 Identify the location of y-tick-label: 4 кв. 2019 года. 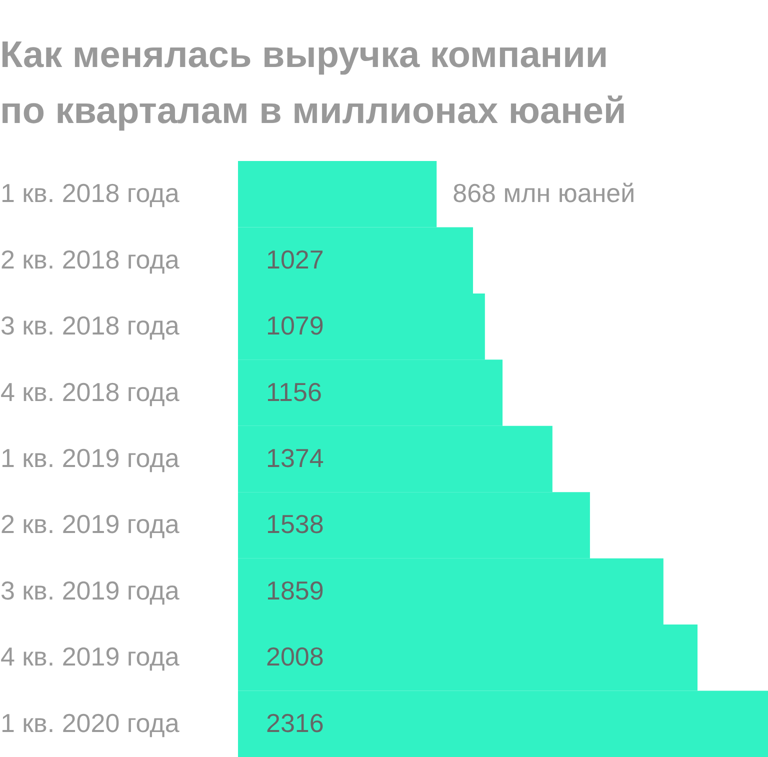
(90, 657).